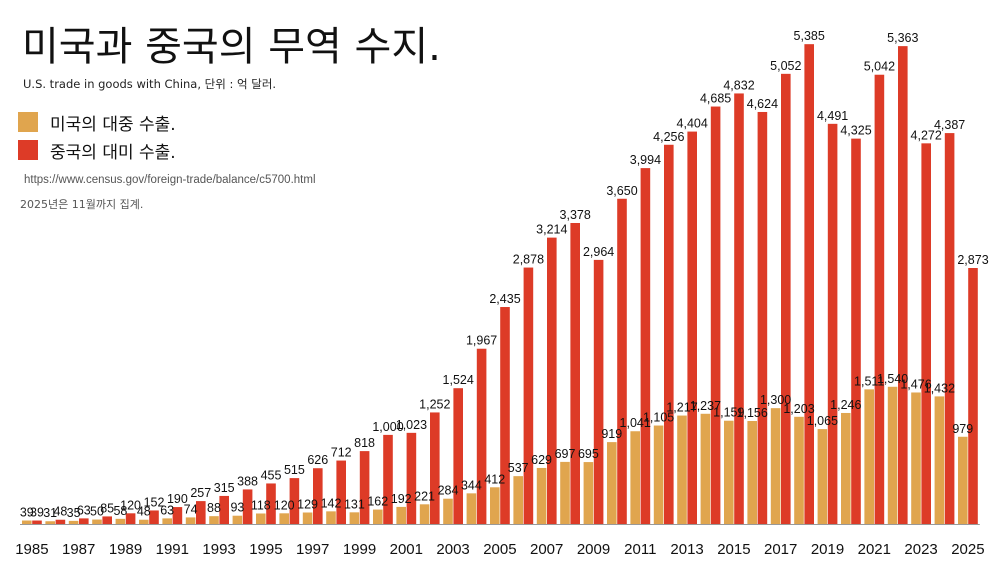 The width and height of the screenshot is (1000, 563). Describe the element at coordinates (424, 514) in the screenshot. I see `bar-us-exports-2002` at that location.